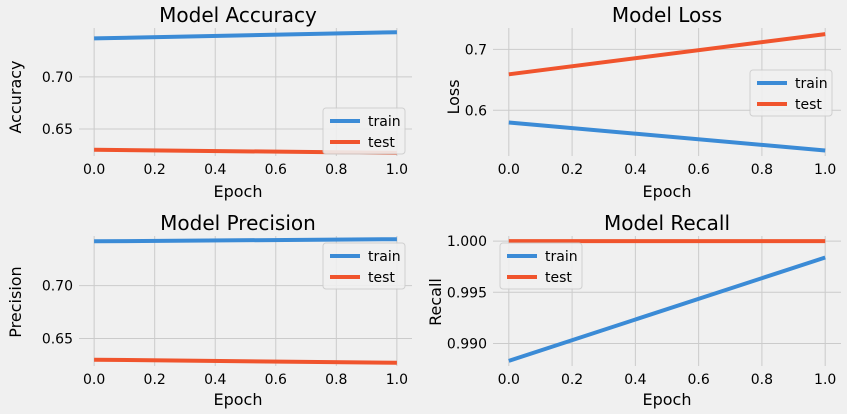  Describe the element at coordinates (476, 50) in the screenshot. I see `y-tick-label: 0.7` at that location.